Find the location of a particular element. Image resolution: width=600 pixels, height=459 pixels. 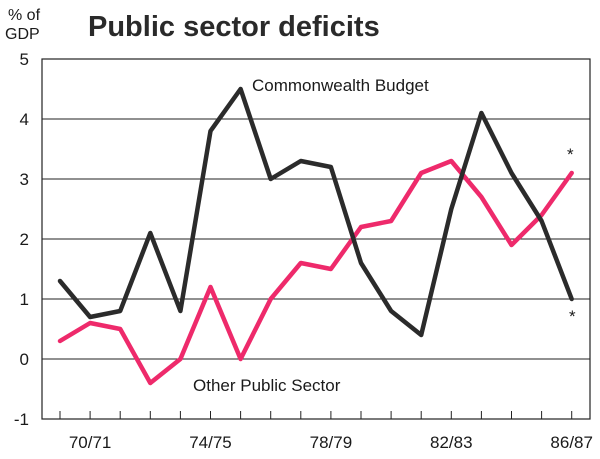

point-other-public-sector-78/79 is located at coordinates (330, 269).